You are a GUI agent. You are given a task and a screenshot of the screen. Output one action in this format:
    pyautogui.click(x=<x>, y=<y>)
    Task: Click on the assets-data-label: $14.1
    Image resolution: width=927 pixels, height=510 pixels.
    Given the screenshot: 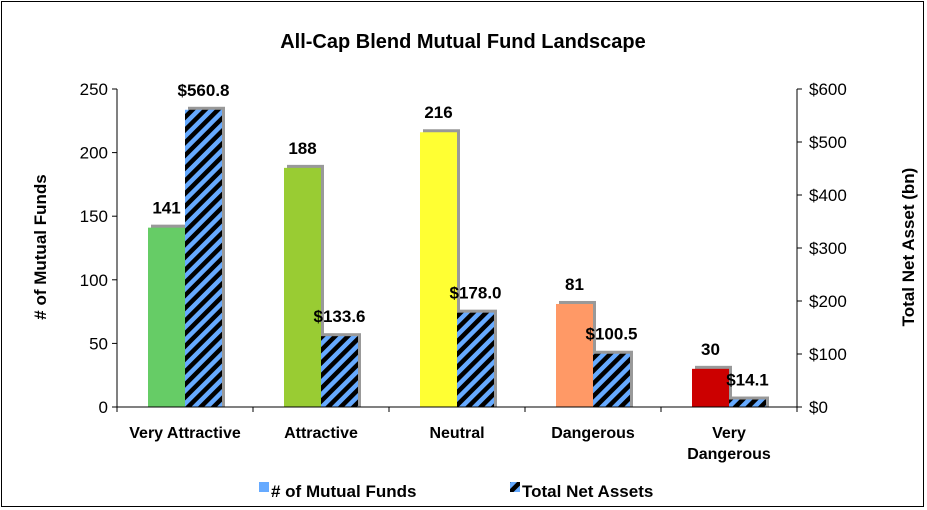 What is the action you would take?
    pyautogui.click(x=747, y=380)
    